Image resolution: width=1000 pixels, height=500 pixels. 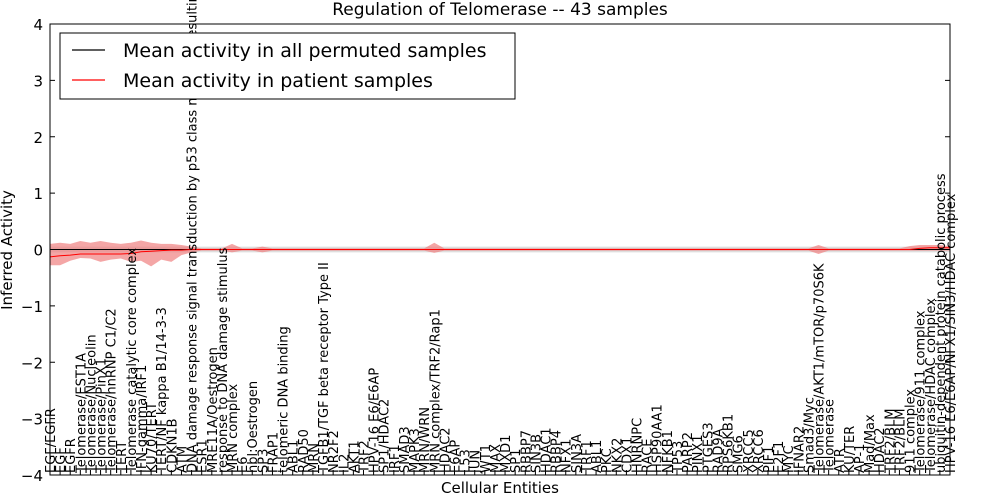 What do you see at coordinates (496, 458) in the screenshot?
I see `x-tick-label: MAX` at bounding box center [496, 458].